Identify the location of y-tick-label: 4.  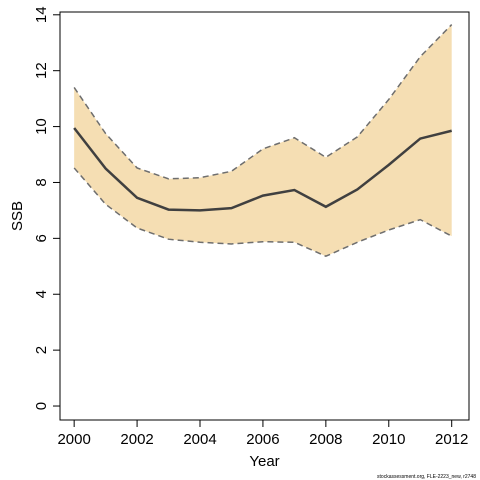
(41, 294).